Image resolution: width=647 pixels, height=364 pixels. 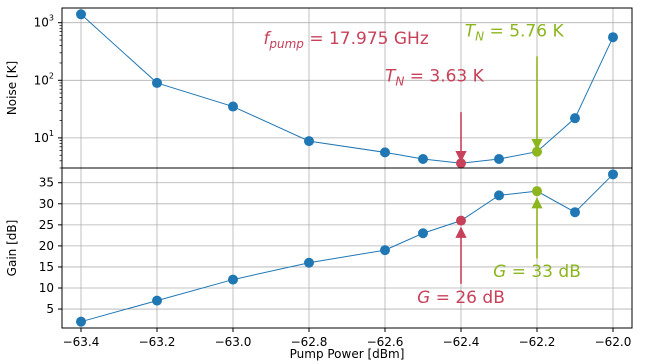 I want to click on gain-y-tick-label: 10, so click(x=46, y=288).